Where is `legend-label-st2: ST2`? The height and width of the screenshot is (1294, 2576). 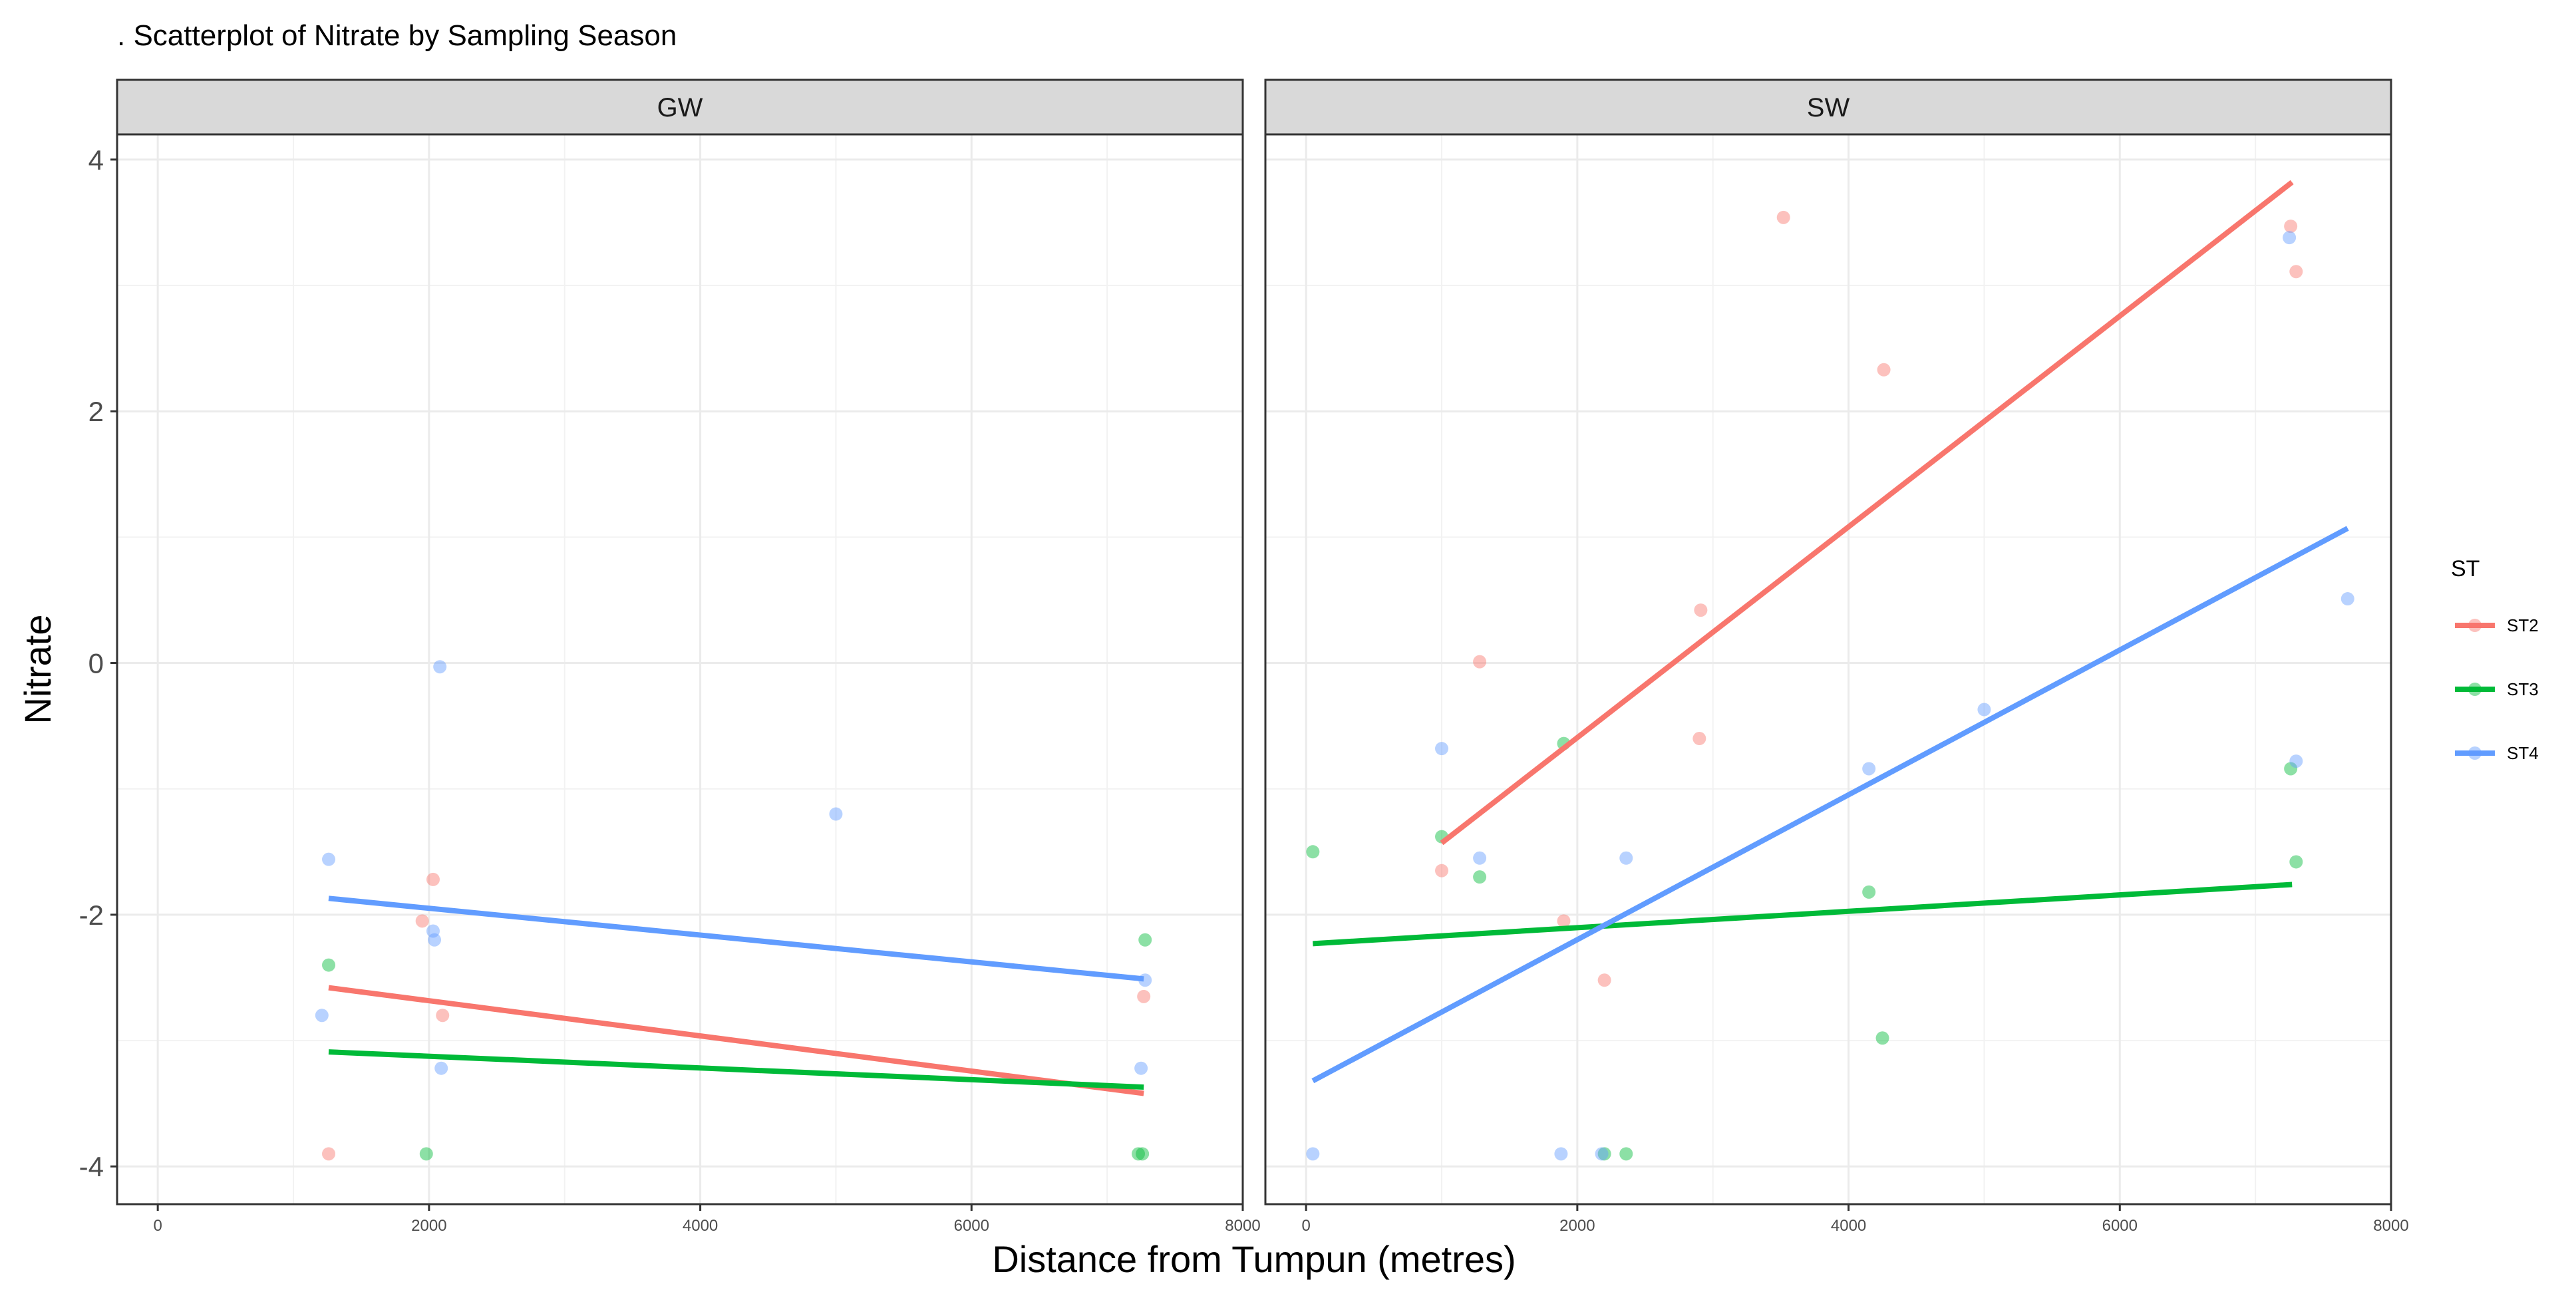 legend-label-st2: ST2 is located at coordinates (2523, 625).